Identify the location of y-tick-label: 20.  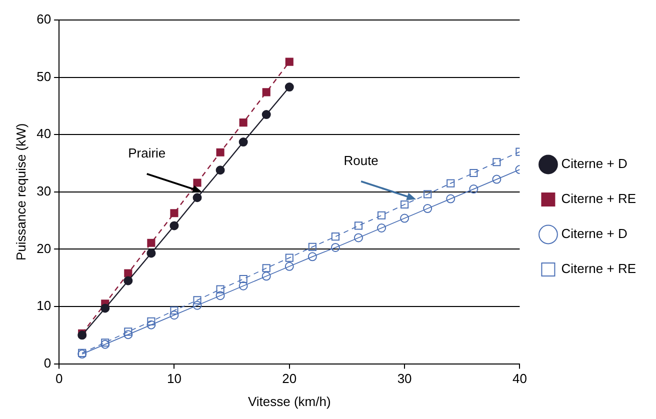
(44, 248).